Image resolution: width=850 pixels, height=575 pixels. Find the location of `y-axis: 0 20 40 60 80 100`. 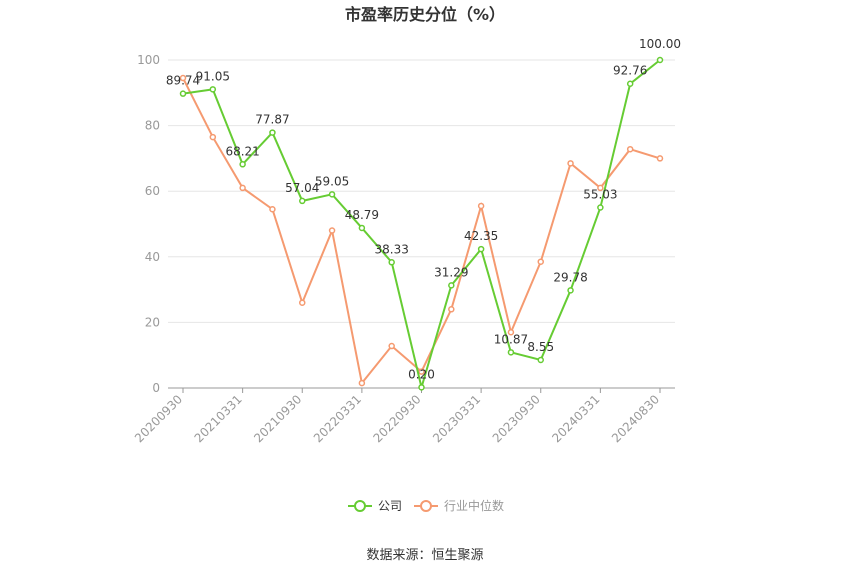

y-axis: 0 20 40 60 80 100 is located at coordinates (148, 224).